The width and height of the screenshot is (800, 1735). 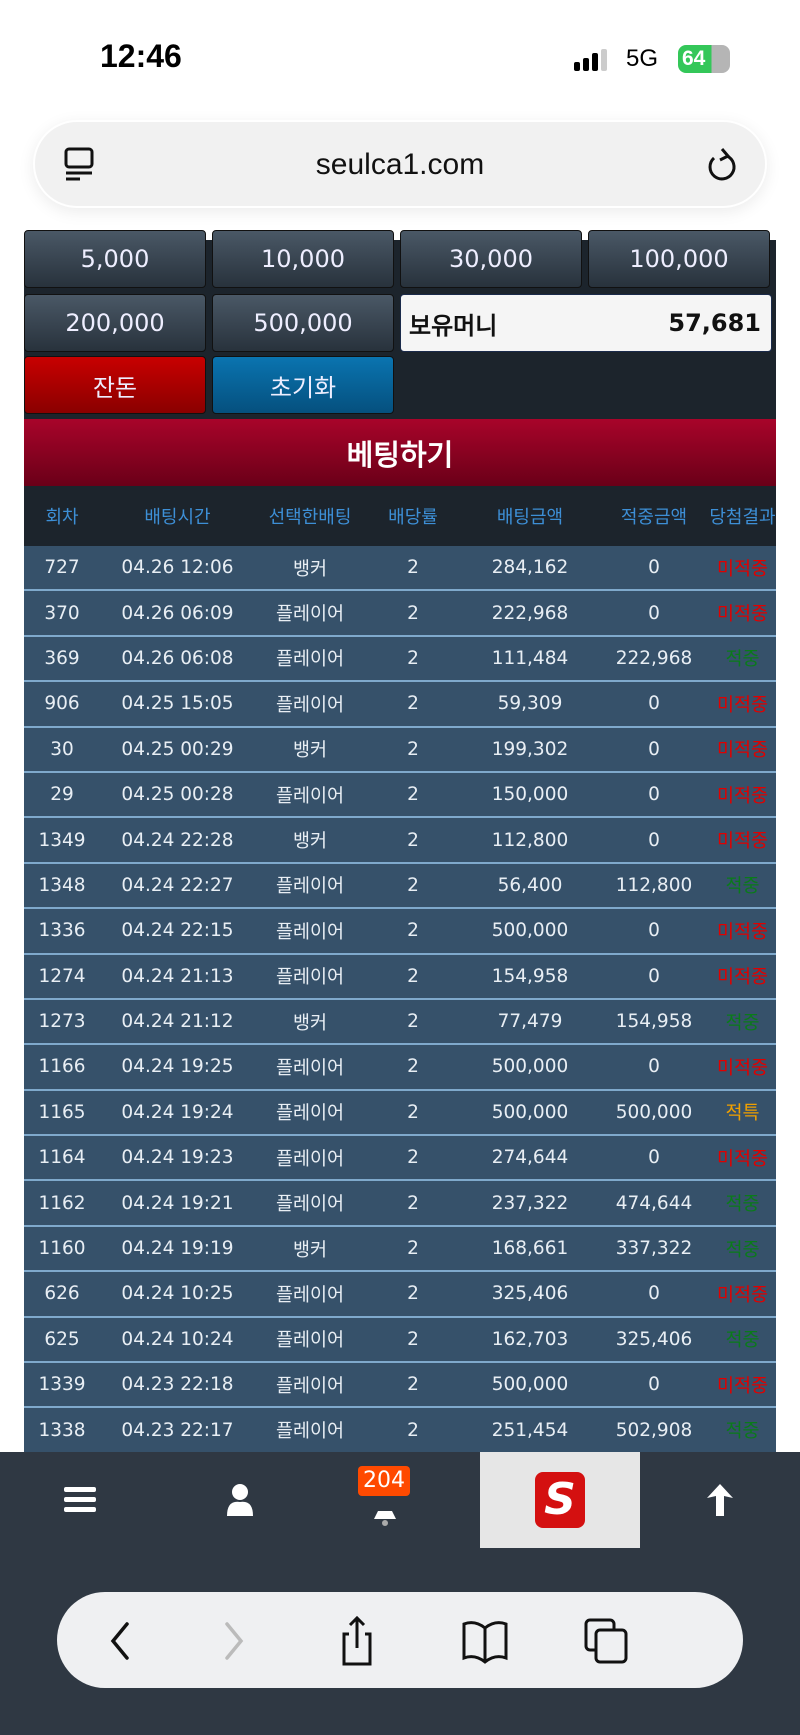 What do you see at coordinates (177, 1067) in the screenshot?
I see `cell-time: 04.24 19:25` at bounding box center [177, 1067].